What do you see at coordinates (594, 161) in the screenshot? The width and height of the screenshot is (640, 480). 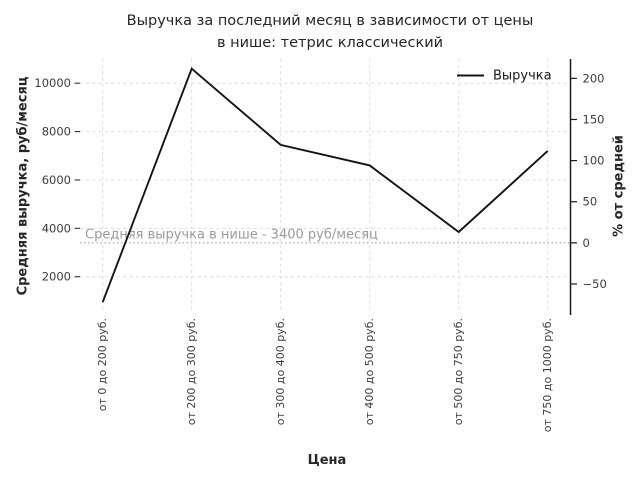 I see `right-tick-label: 100` at bounding box center [594, 161].